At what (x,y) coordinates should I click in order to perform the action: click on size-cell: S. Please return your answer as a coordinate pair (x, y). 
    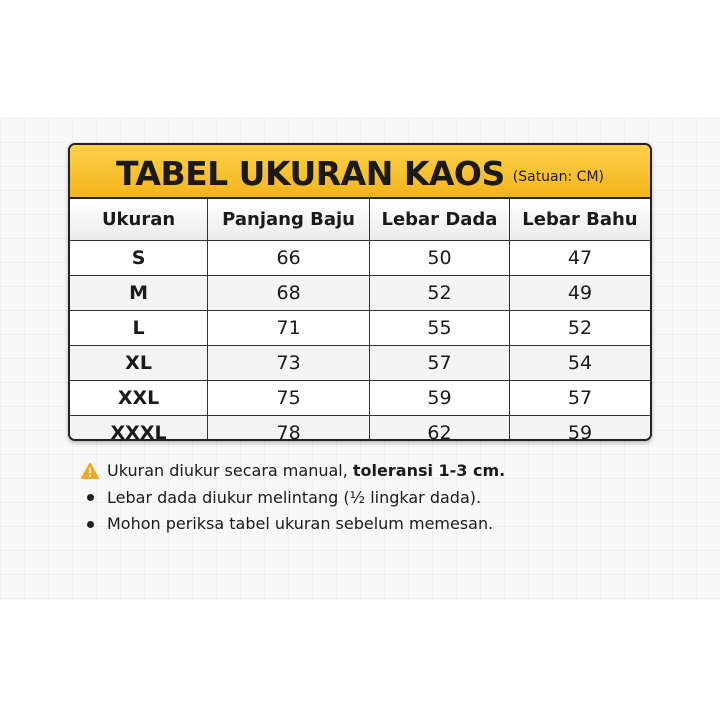
    Looking at the image, I should click on (139, 258).